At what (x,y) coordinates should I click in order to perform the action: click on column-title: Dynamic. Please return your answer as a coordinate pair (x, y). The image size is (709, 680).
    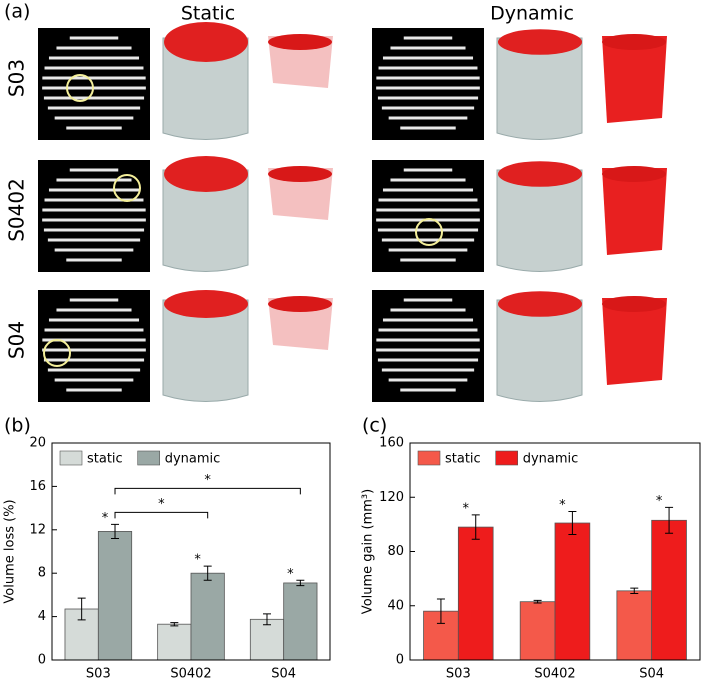
    Looking at the image, I should click on (532, 14).